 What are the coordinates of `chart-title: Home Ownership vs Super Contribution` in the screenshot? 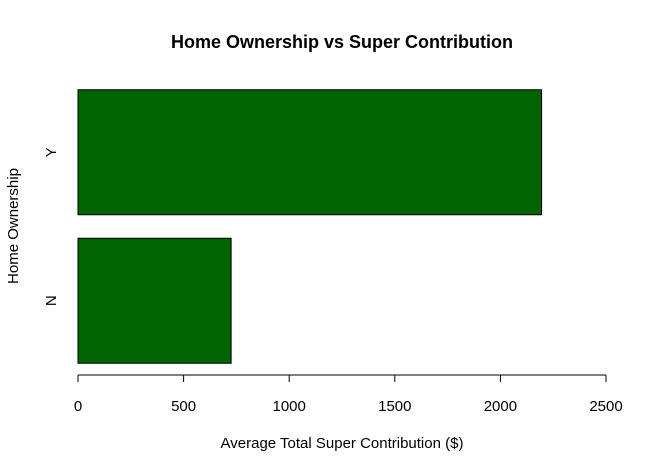 It's located at (342, 42).